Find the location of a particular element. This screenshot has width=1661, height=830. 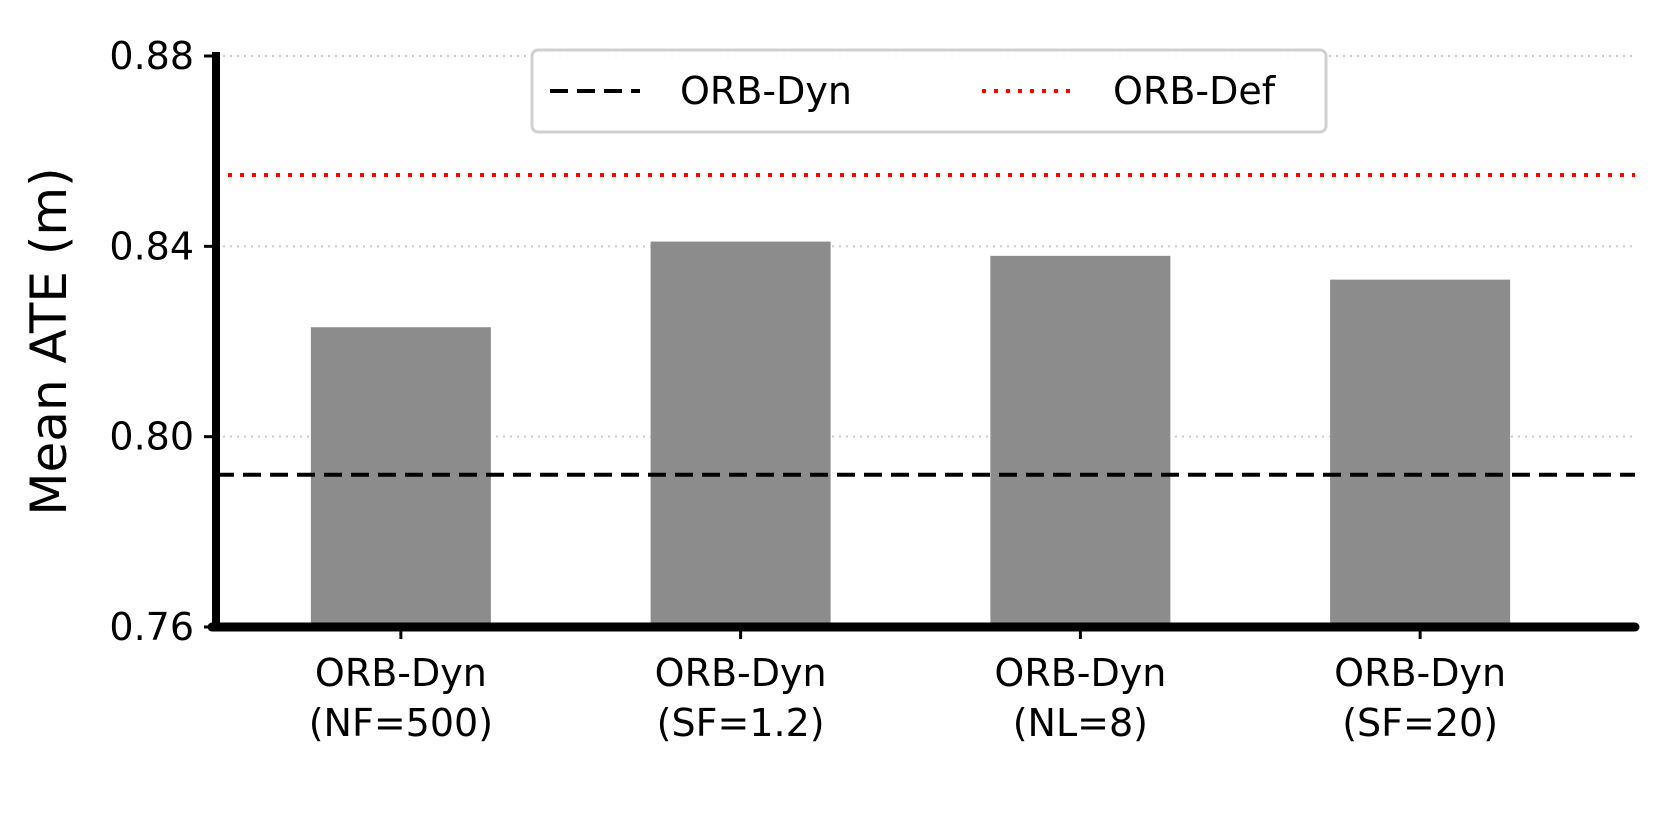

legend: ORB-Dyn ORB-Def is located at coordinates (929, 91).